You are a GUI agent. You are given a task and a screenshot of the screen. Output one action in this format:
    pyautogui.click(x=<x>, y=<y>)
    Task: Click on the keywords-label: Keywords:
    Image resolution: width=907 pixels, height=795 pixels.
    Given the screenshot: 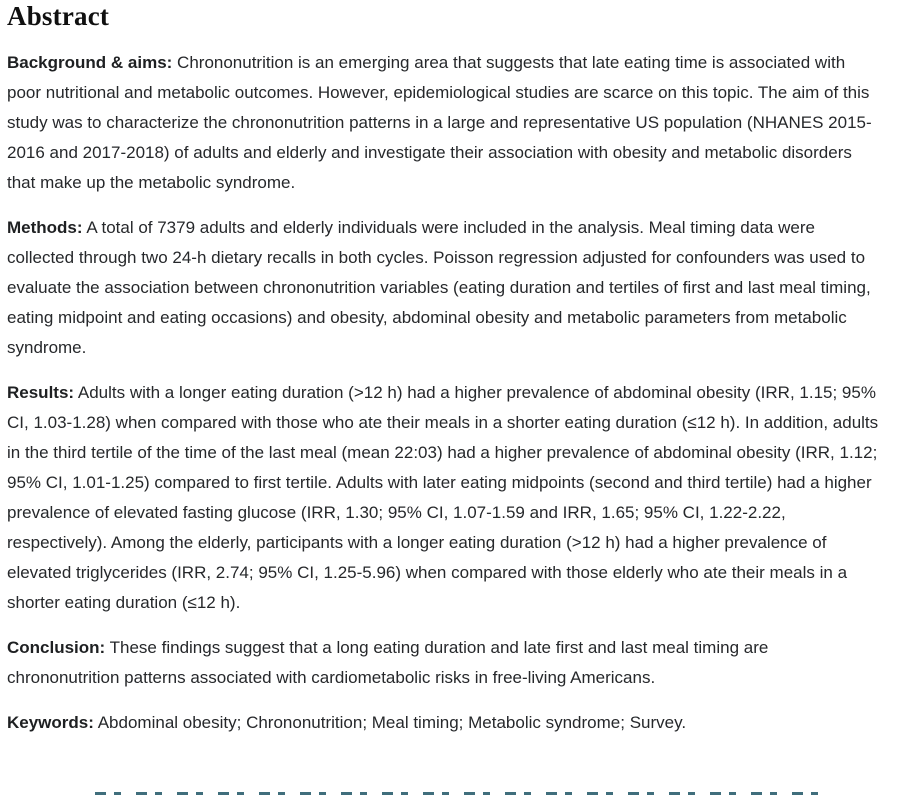 What is the action you would take?
    pyautogui.click(x=50, y=722)
    